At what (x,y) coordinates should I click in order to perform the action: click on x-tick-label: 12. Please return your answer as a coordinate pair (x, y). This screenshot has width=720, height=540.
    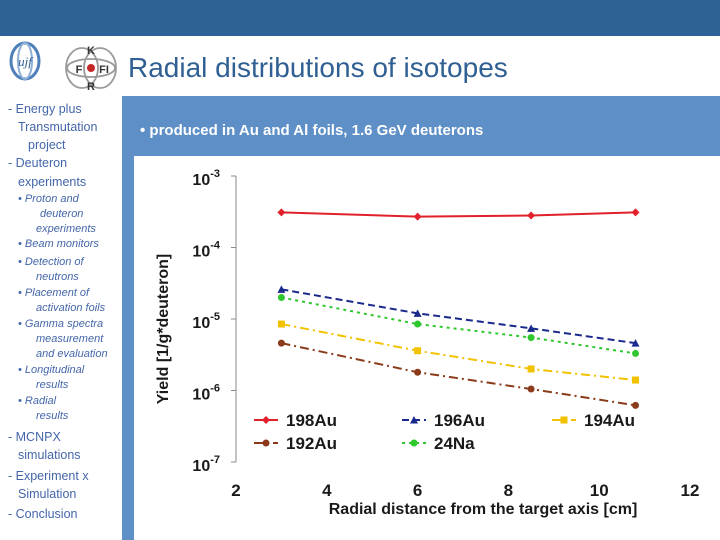
    Looking at the image, I should click on (690, 490).